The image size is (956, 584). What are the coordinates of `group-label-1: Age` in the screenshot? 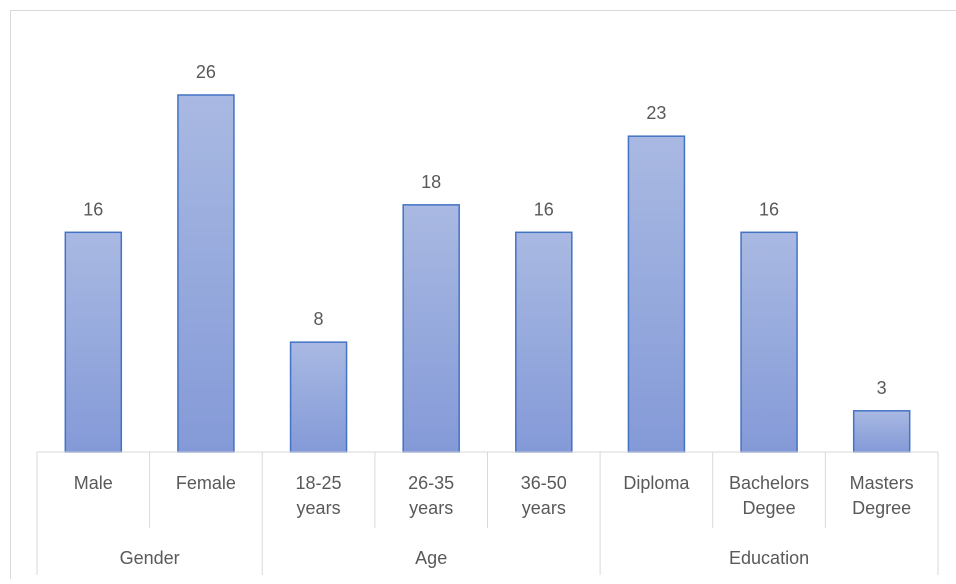 It's located at (431, 558).